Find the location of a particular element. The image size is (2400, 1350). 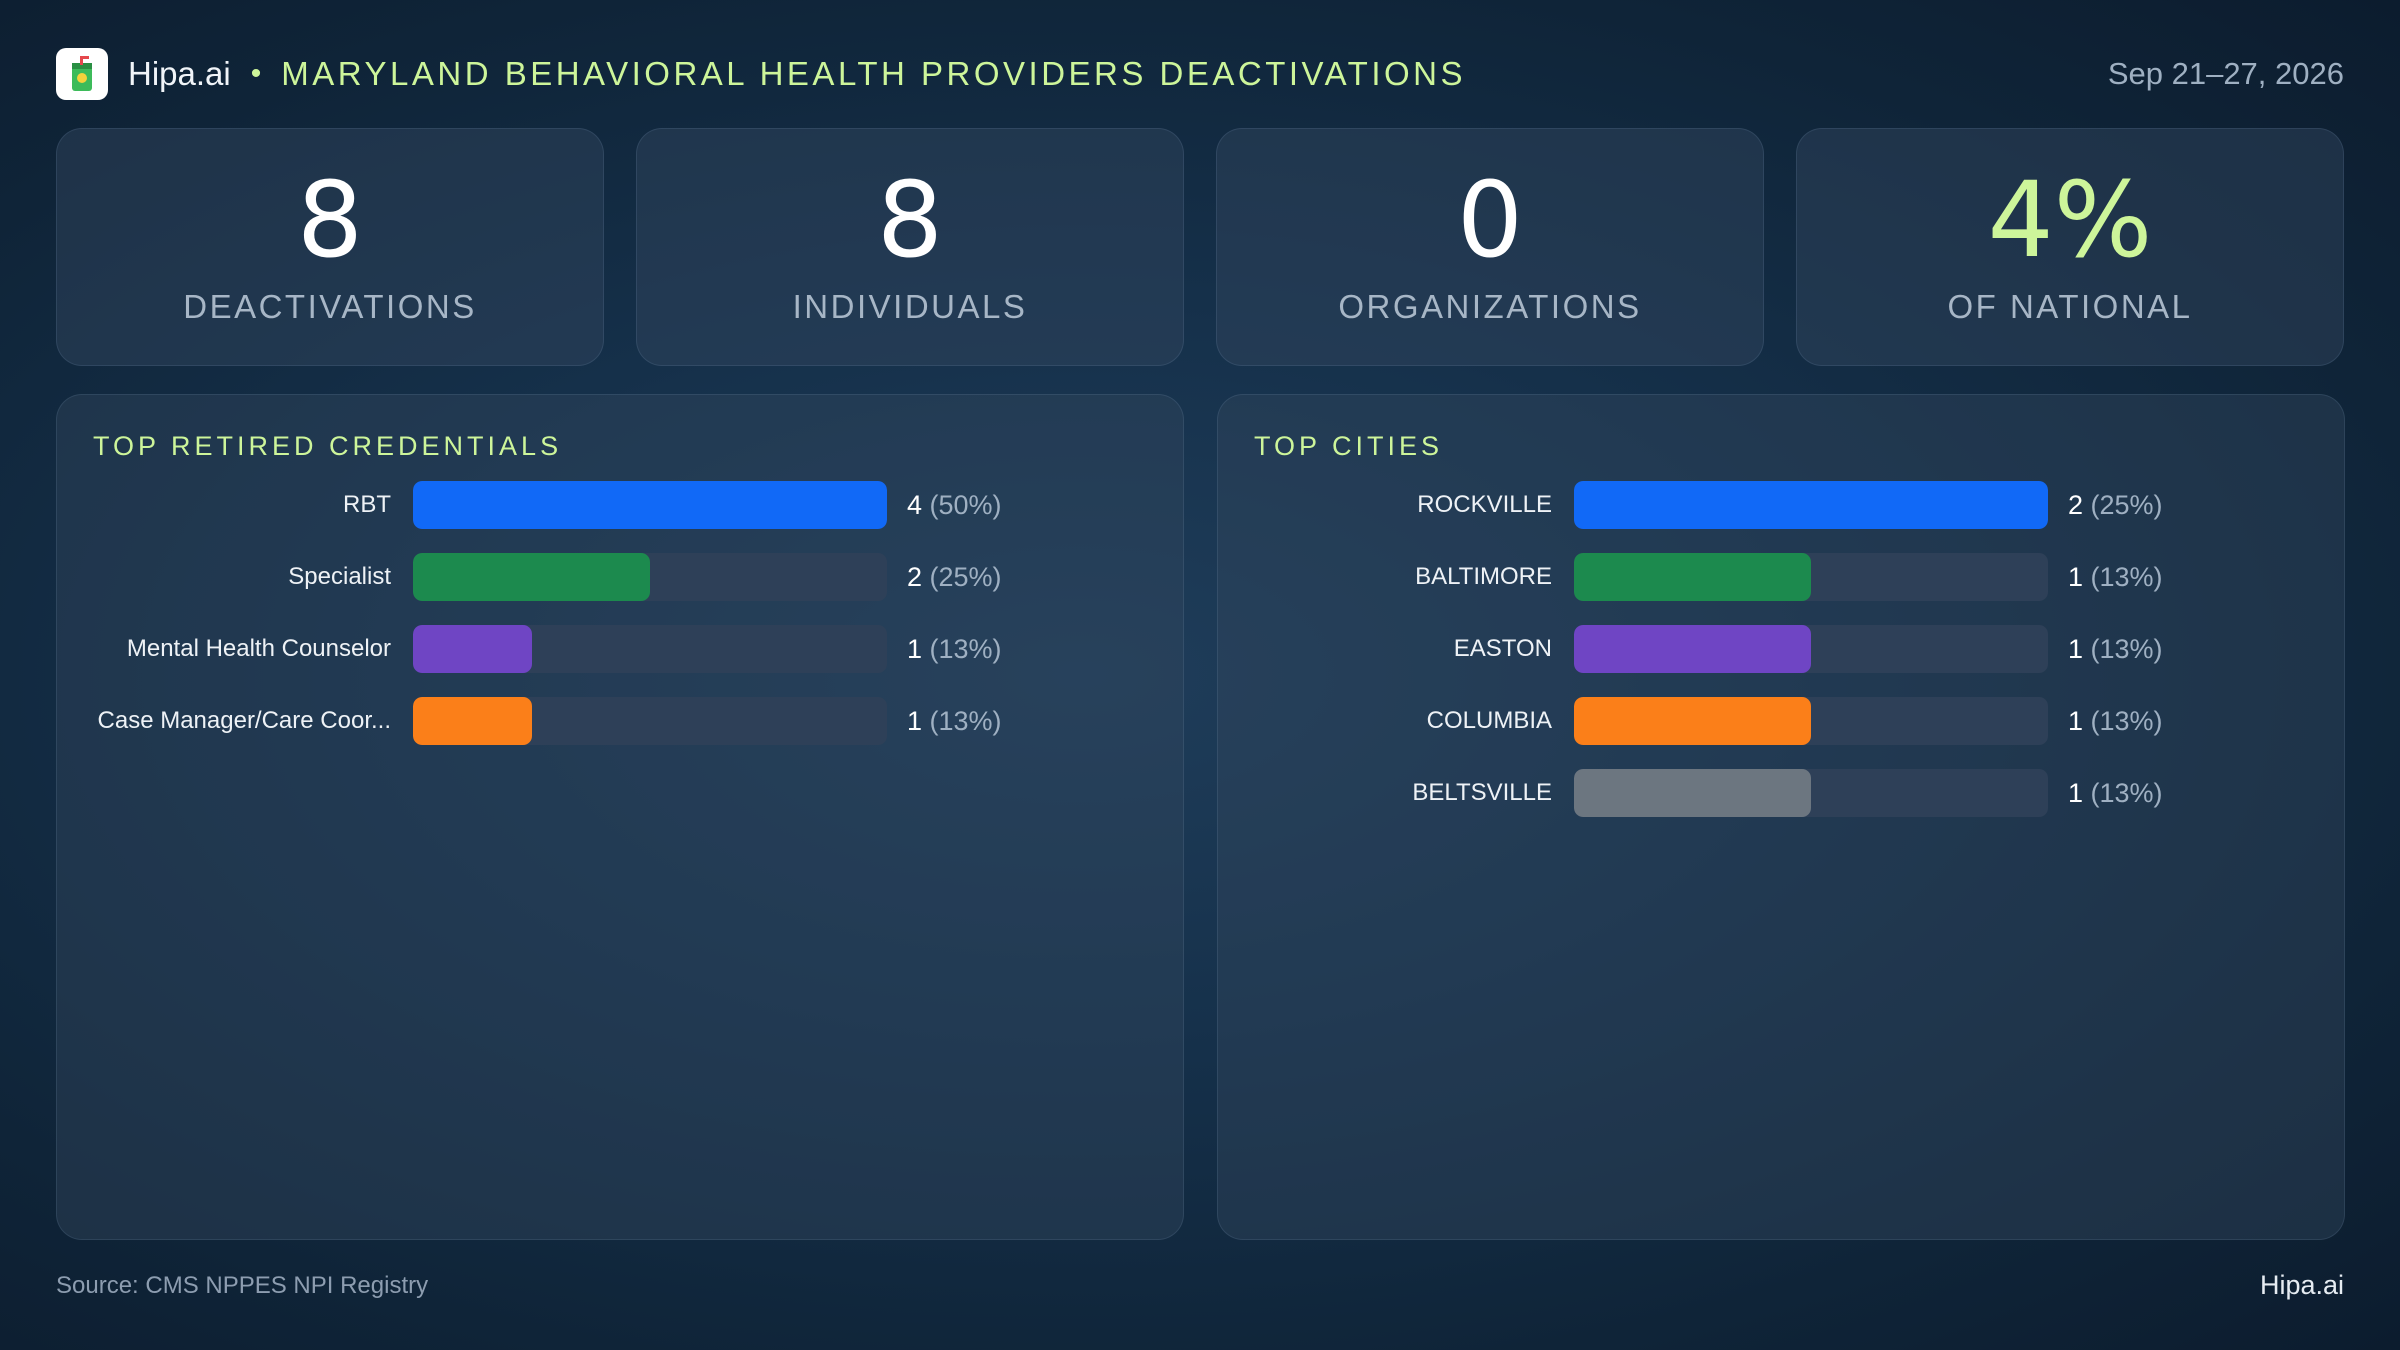

kpi-card-deactivations: 8 DEACTIVATIONS is located at coordinates (330, 247).